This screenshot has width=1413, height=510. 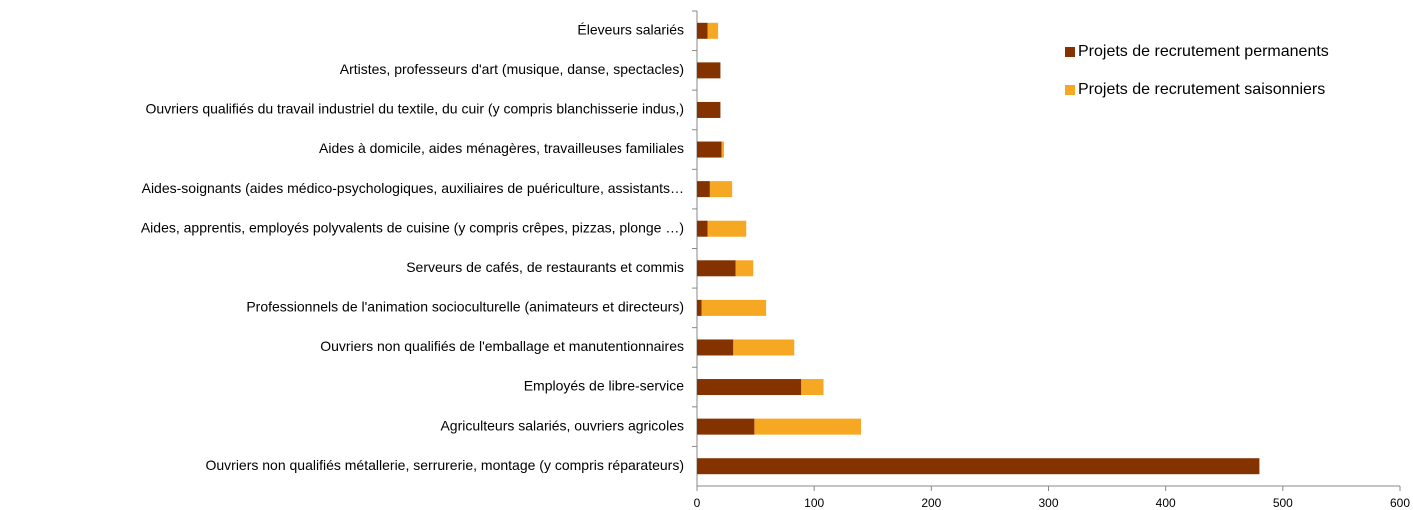 I want to click on y-tick-label: Éleveurs salariés, so click(x=630, y=29).